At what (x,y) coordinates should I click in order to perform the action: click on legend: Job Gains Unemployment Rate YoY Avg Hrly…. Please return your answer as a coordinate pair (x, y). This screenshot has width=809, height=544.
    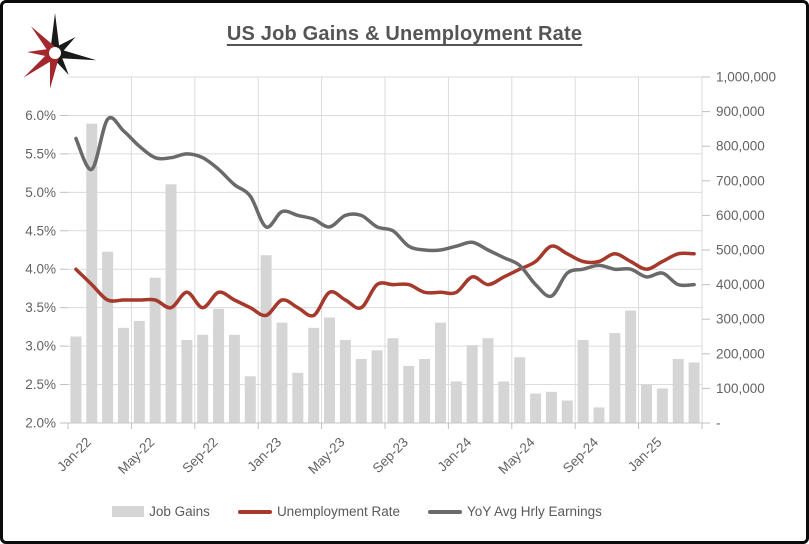
    Looking at the image, I should click on (357, 511).